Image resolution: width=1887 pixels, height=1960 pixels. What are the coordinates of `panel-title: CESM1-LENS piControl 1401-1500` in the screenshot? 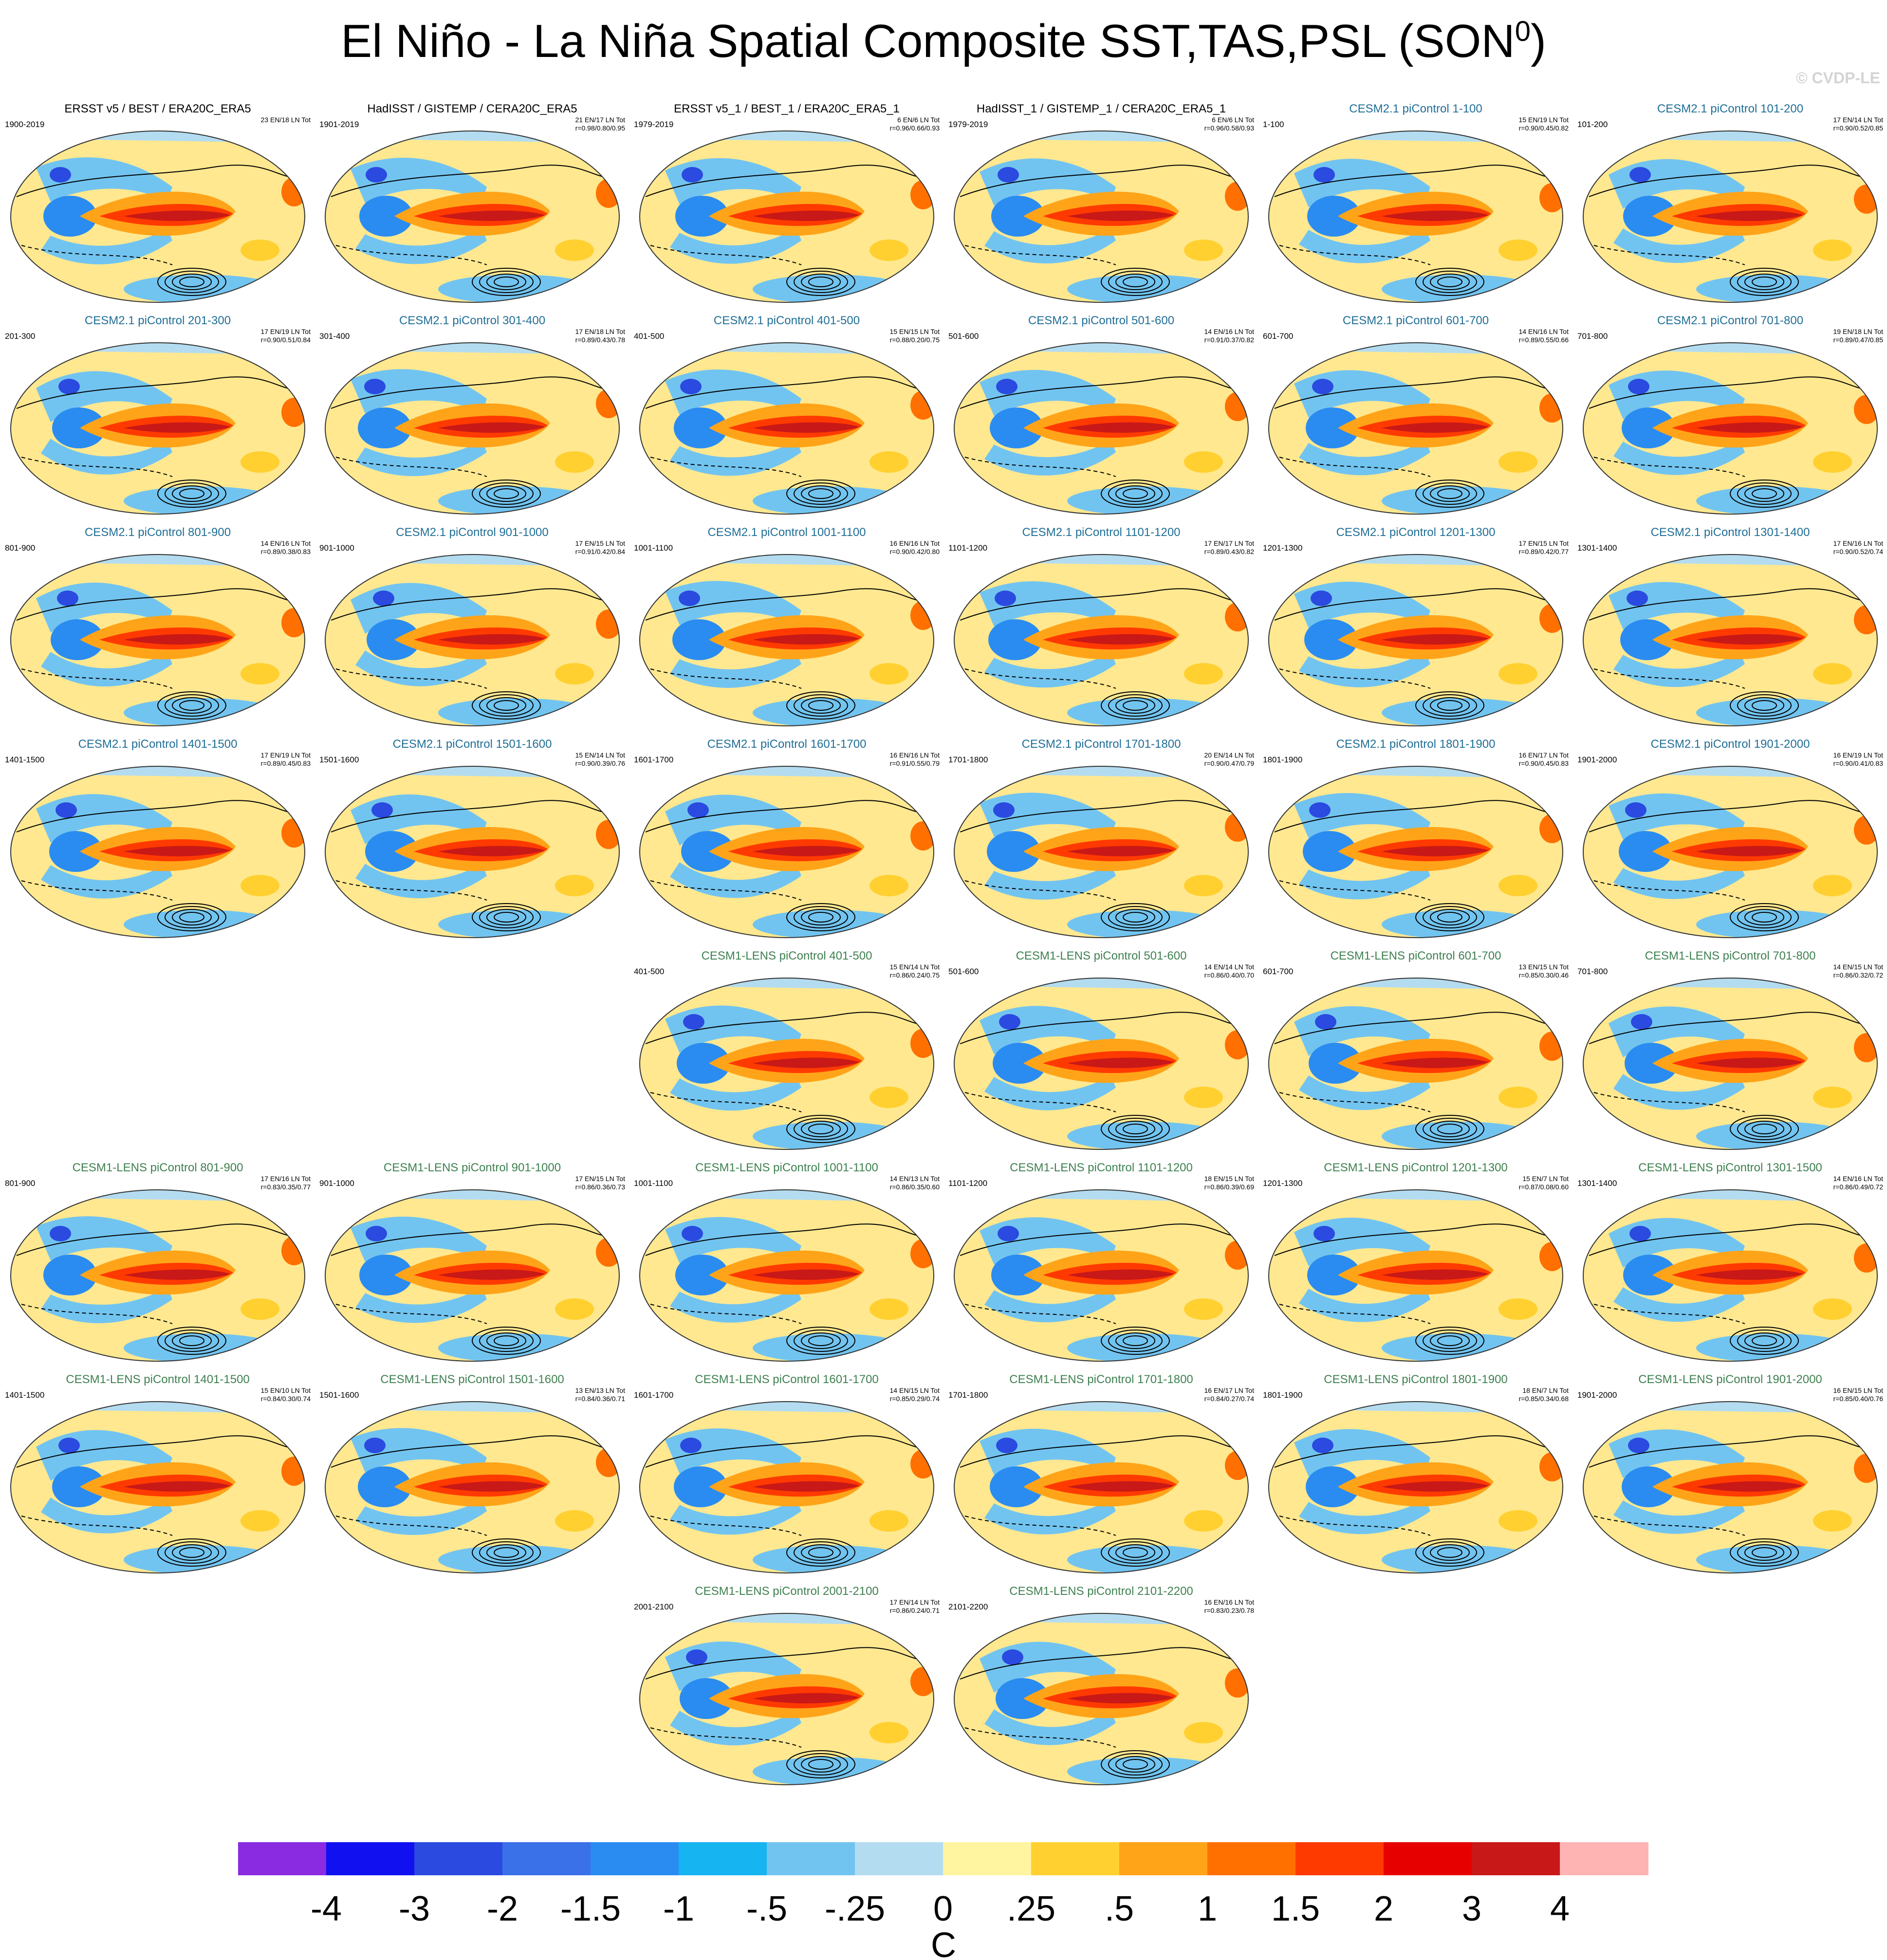 It's located at (158, 1379).